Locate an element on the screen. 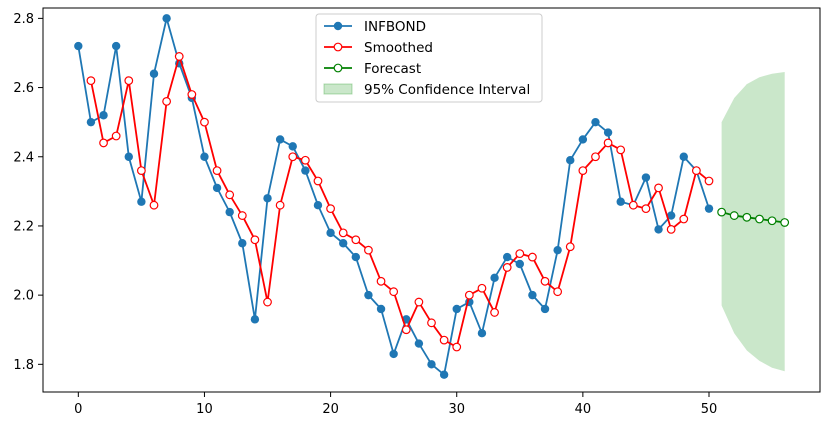 The height and width of the screenshot is (433, 832). y-tick-label: 2.0 is located at coordinates (23, 296).